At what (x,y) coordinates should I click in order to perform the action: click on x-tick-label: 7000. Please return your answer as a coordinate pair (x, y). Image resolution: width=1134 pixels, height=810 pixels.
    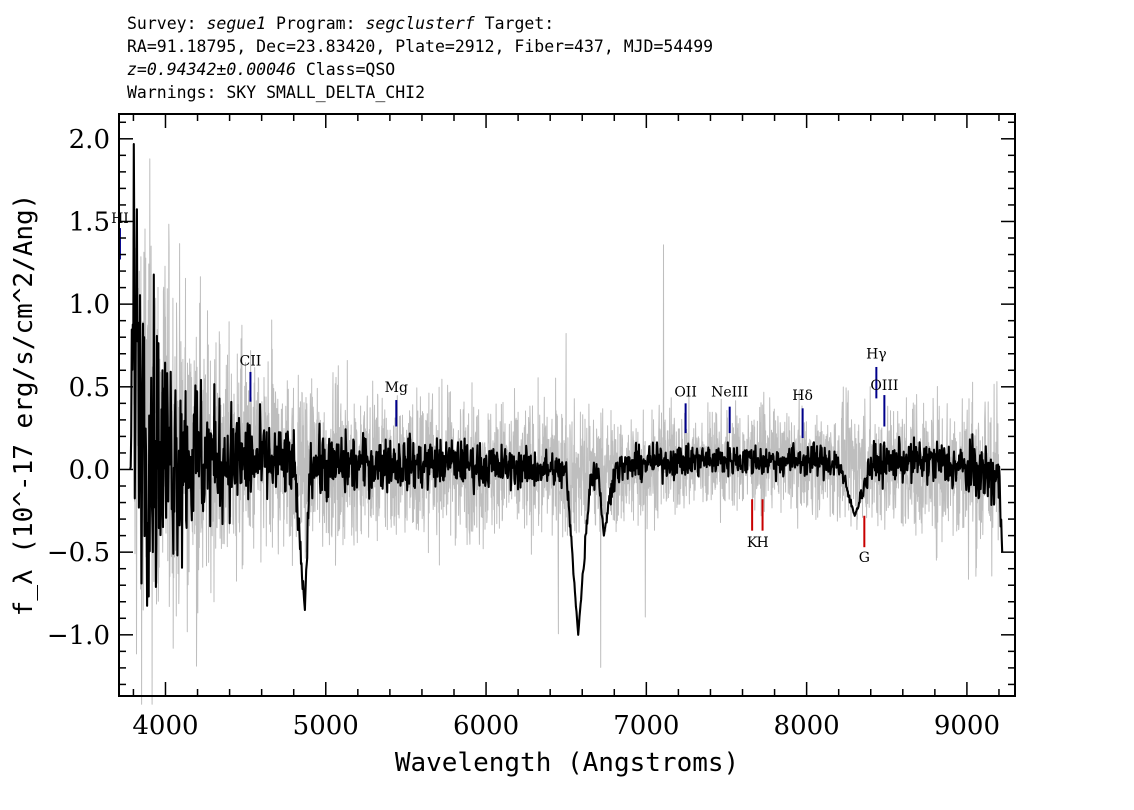
    Looking at the image, I should click on (646, 726).